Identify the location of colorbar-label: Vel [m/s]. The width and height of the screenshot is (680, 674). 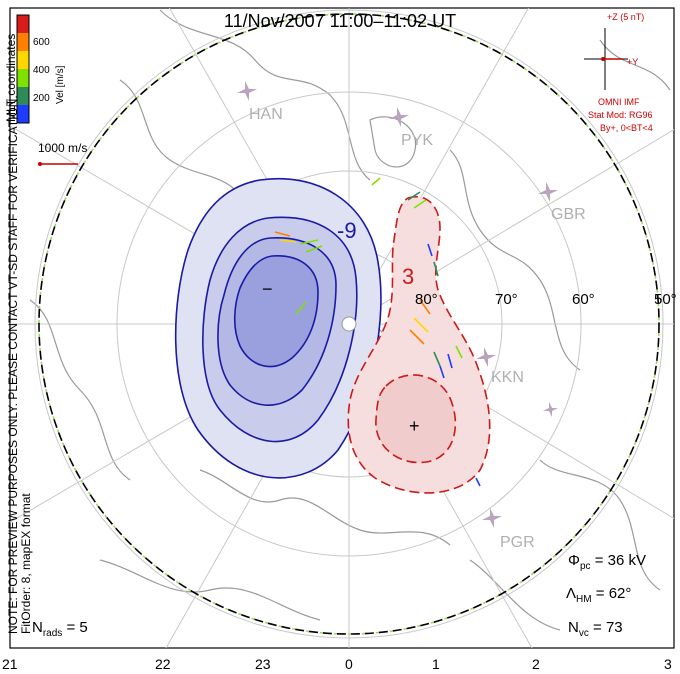
(60, 84).